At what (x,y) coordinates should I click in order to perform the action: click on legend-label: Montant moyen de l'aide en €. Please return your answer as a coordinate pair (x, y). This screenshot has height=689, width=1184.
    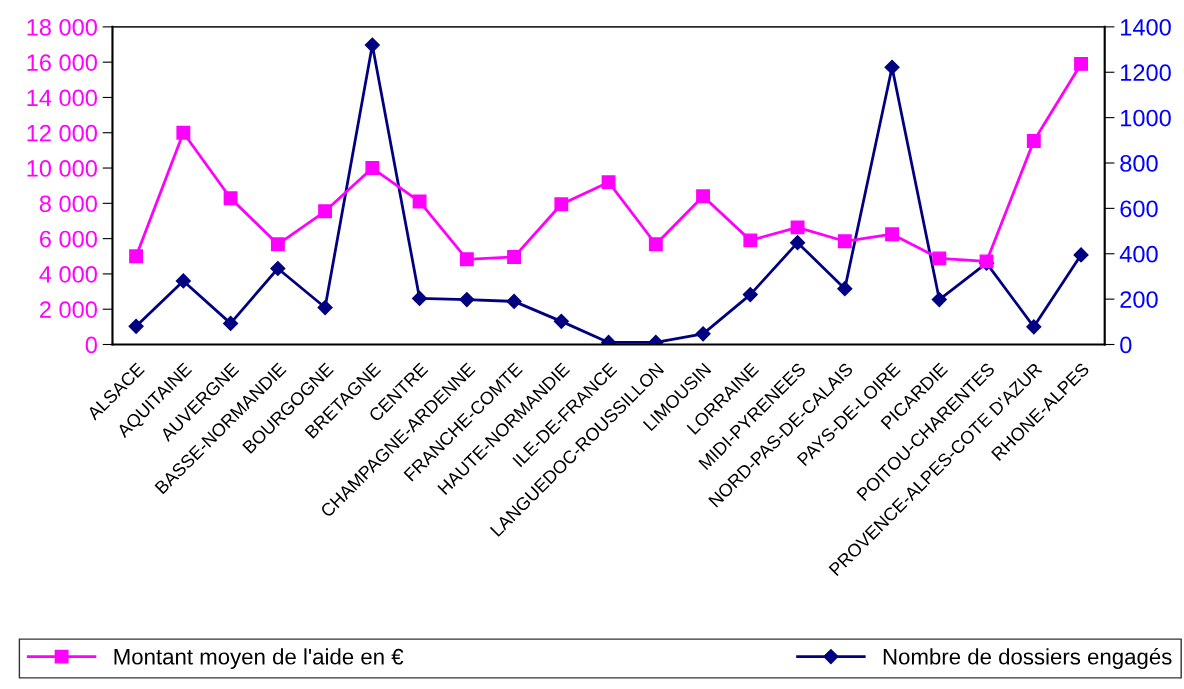
    Looking at the image, I should click on (259, 658).